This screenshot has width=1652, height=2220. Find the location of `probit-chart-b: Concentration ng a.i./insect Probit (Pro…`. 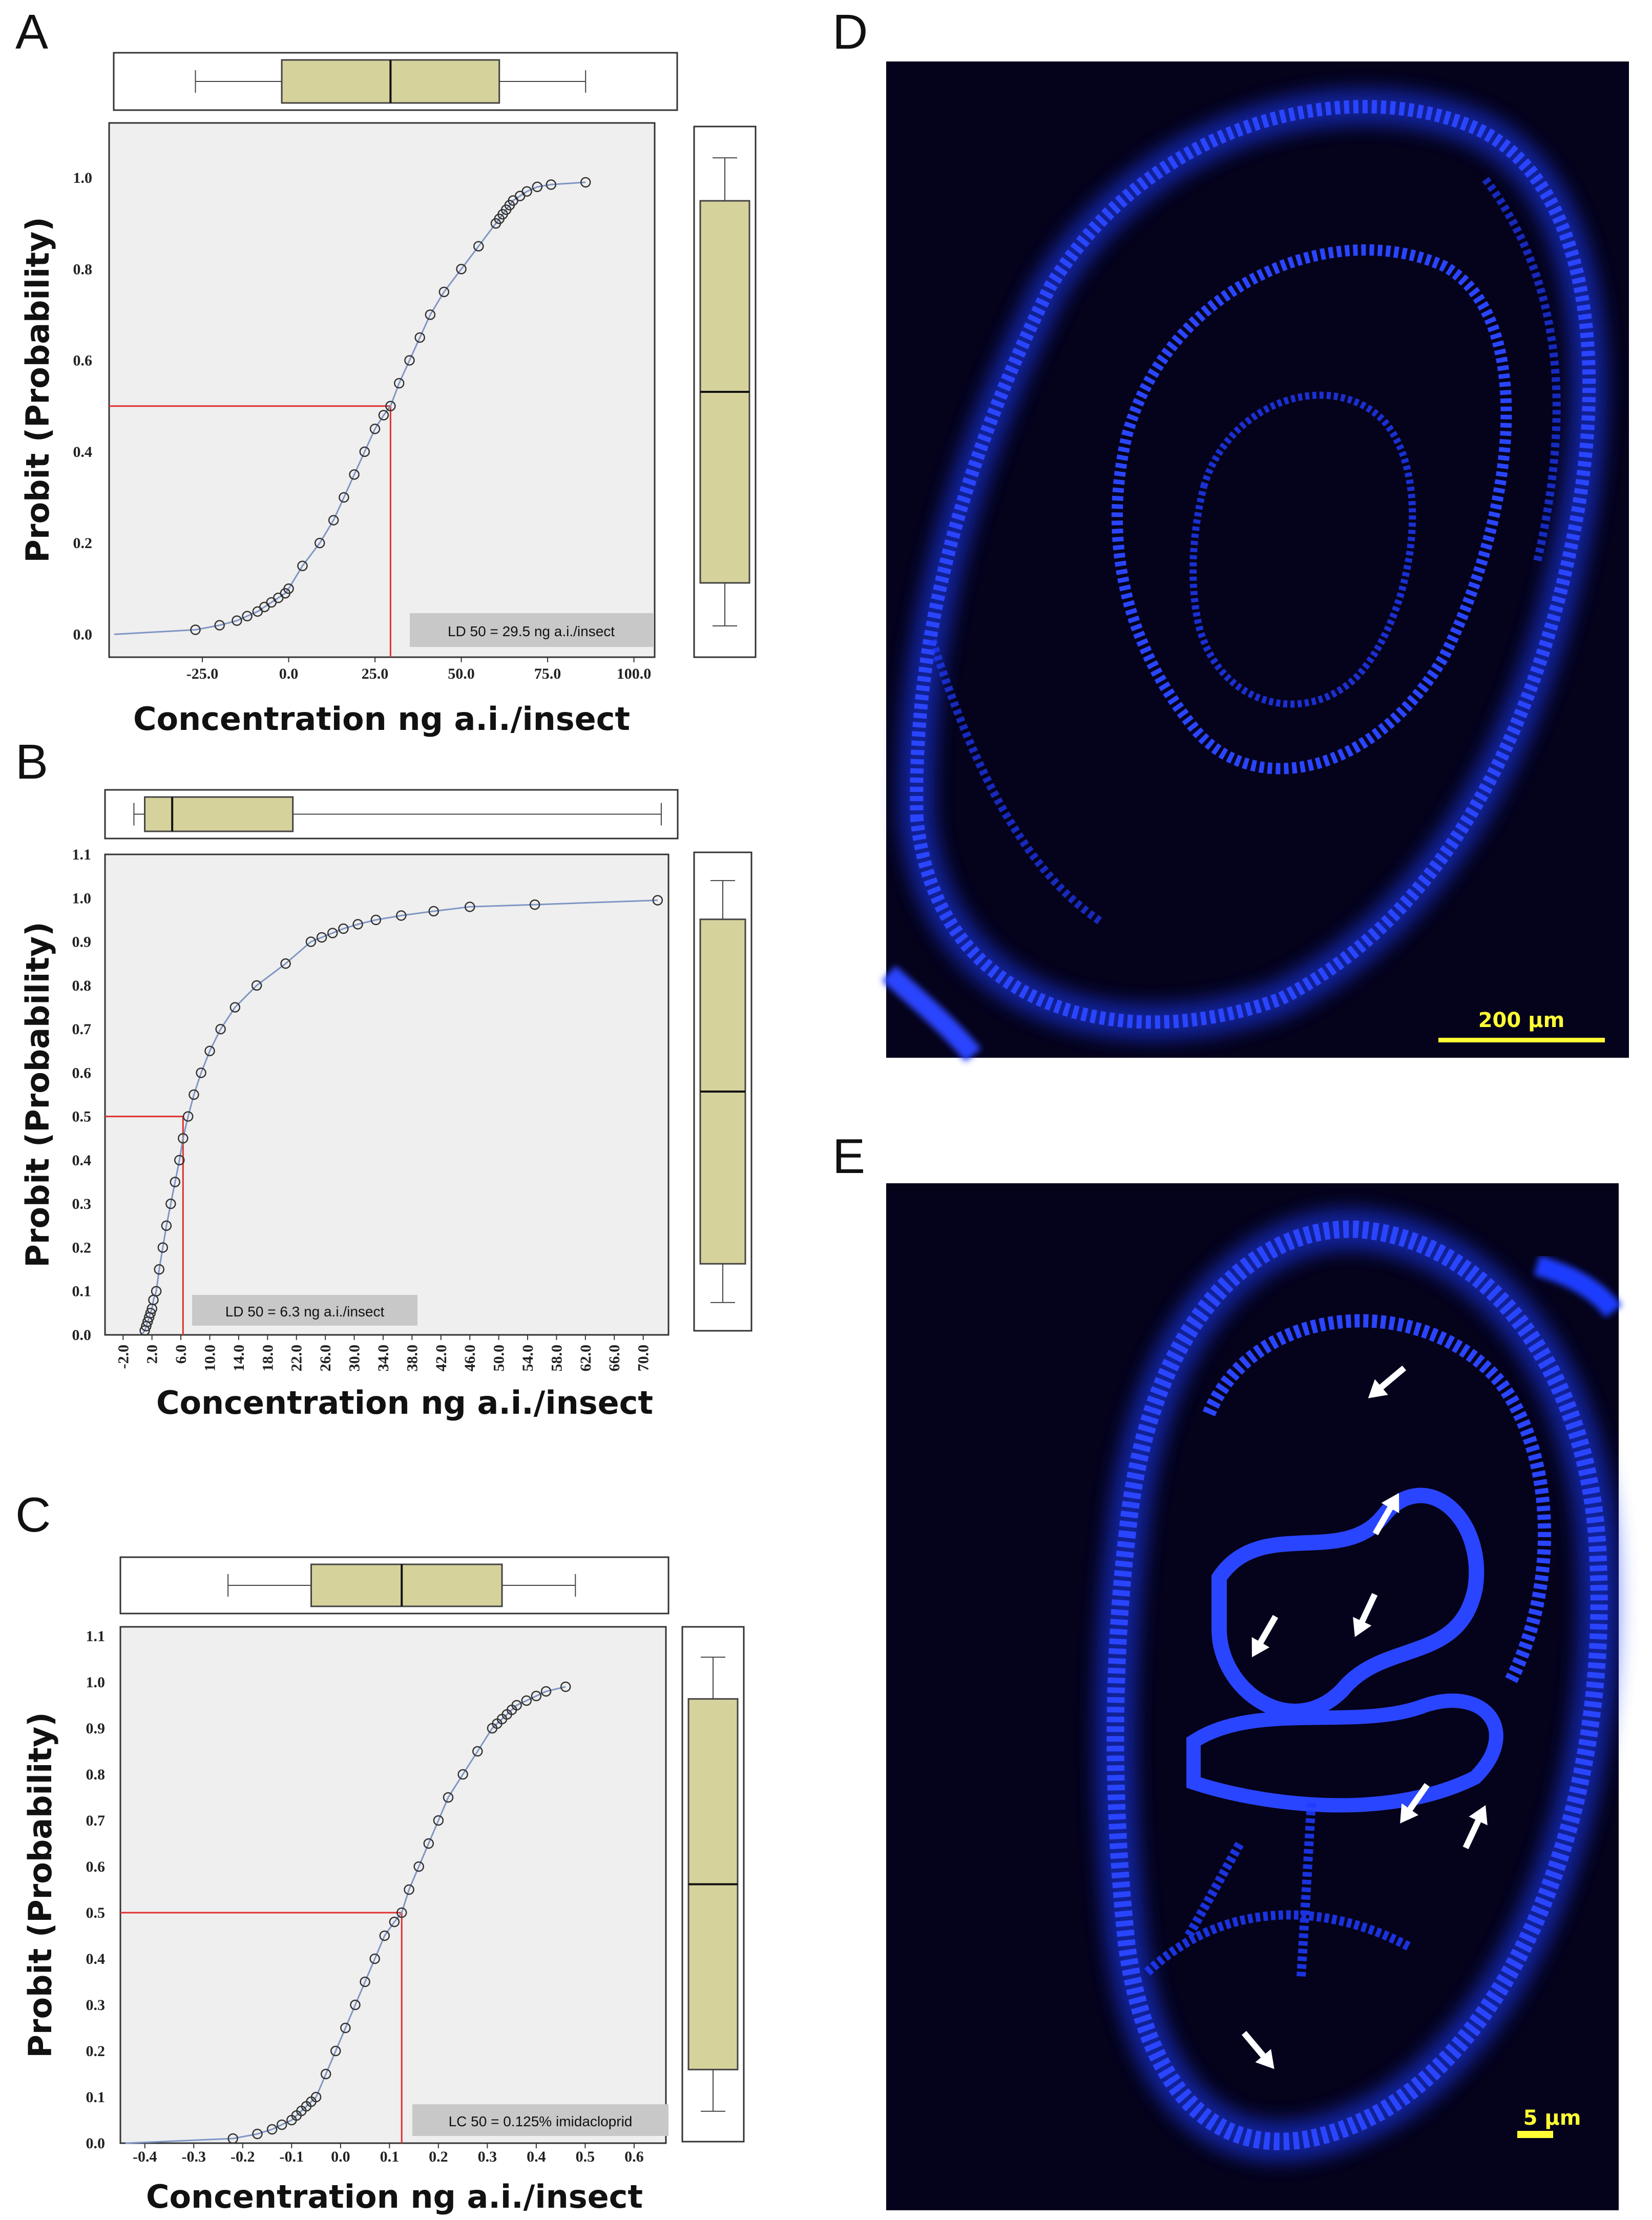

probit-chart-b: Concentration ng a.i./insect Probit (Pro… is located at coordinates (385, 1105).